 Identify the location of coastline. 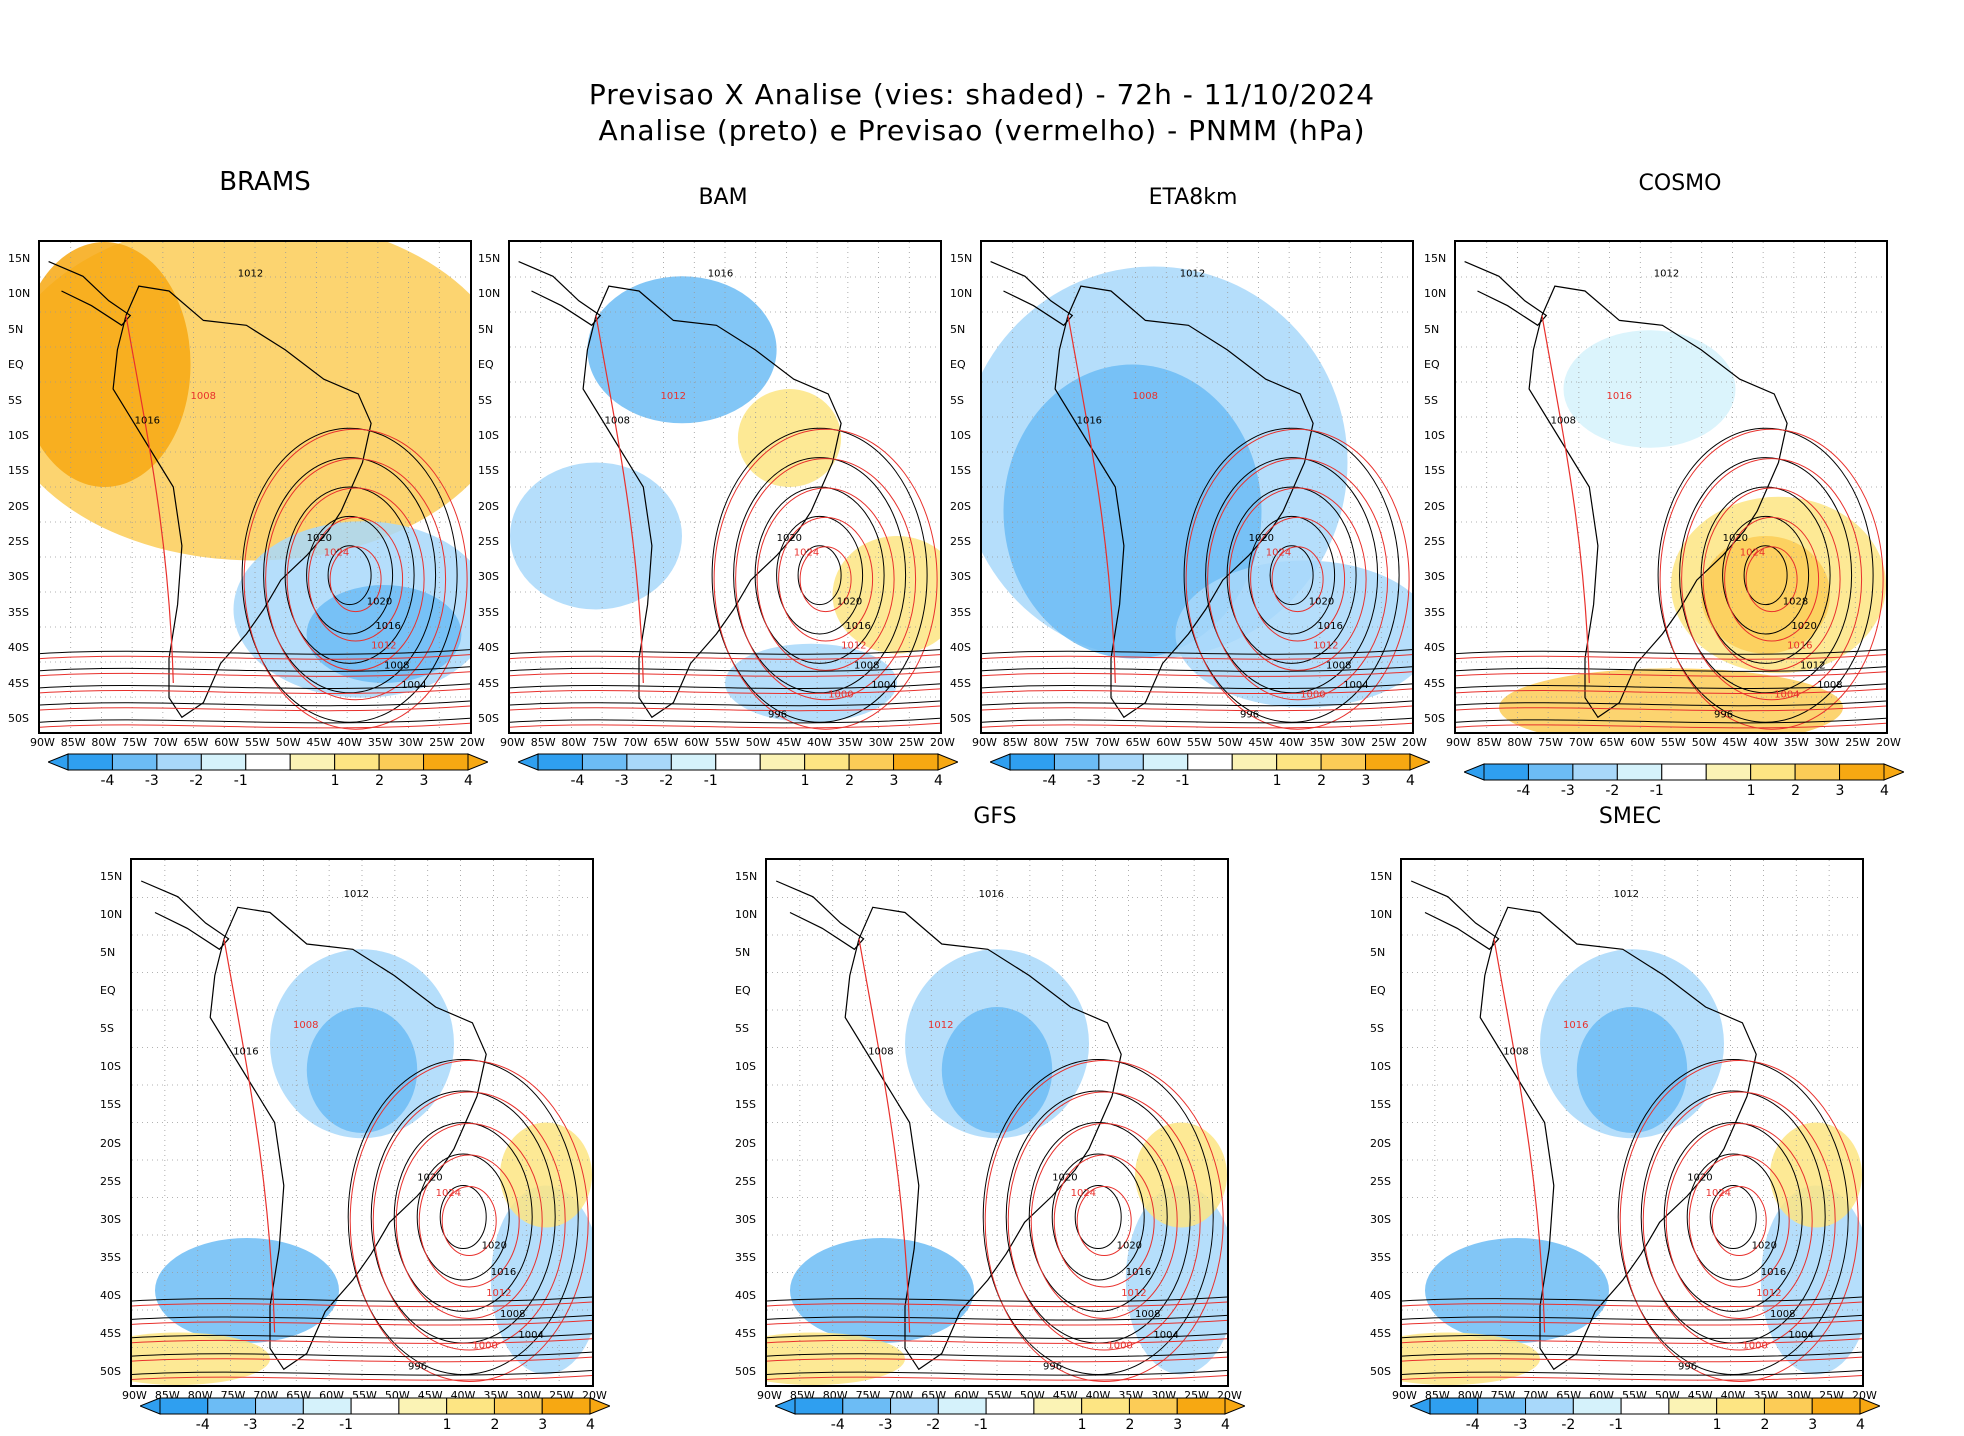
(90, 294).